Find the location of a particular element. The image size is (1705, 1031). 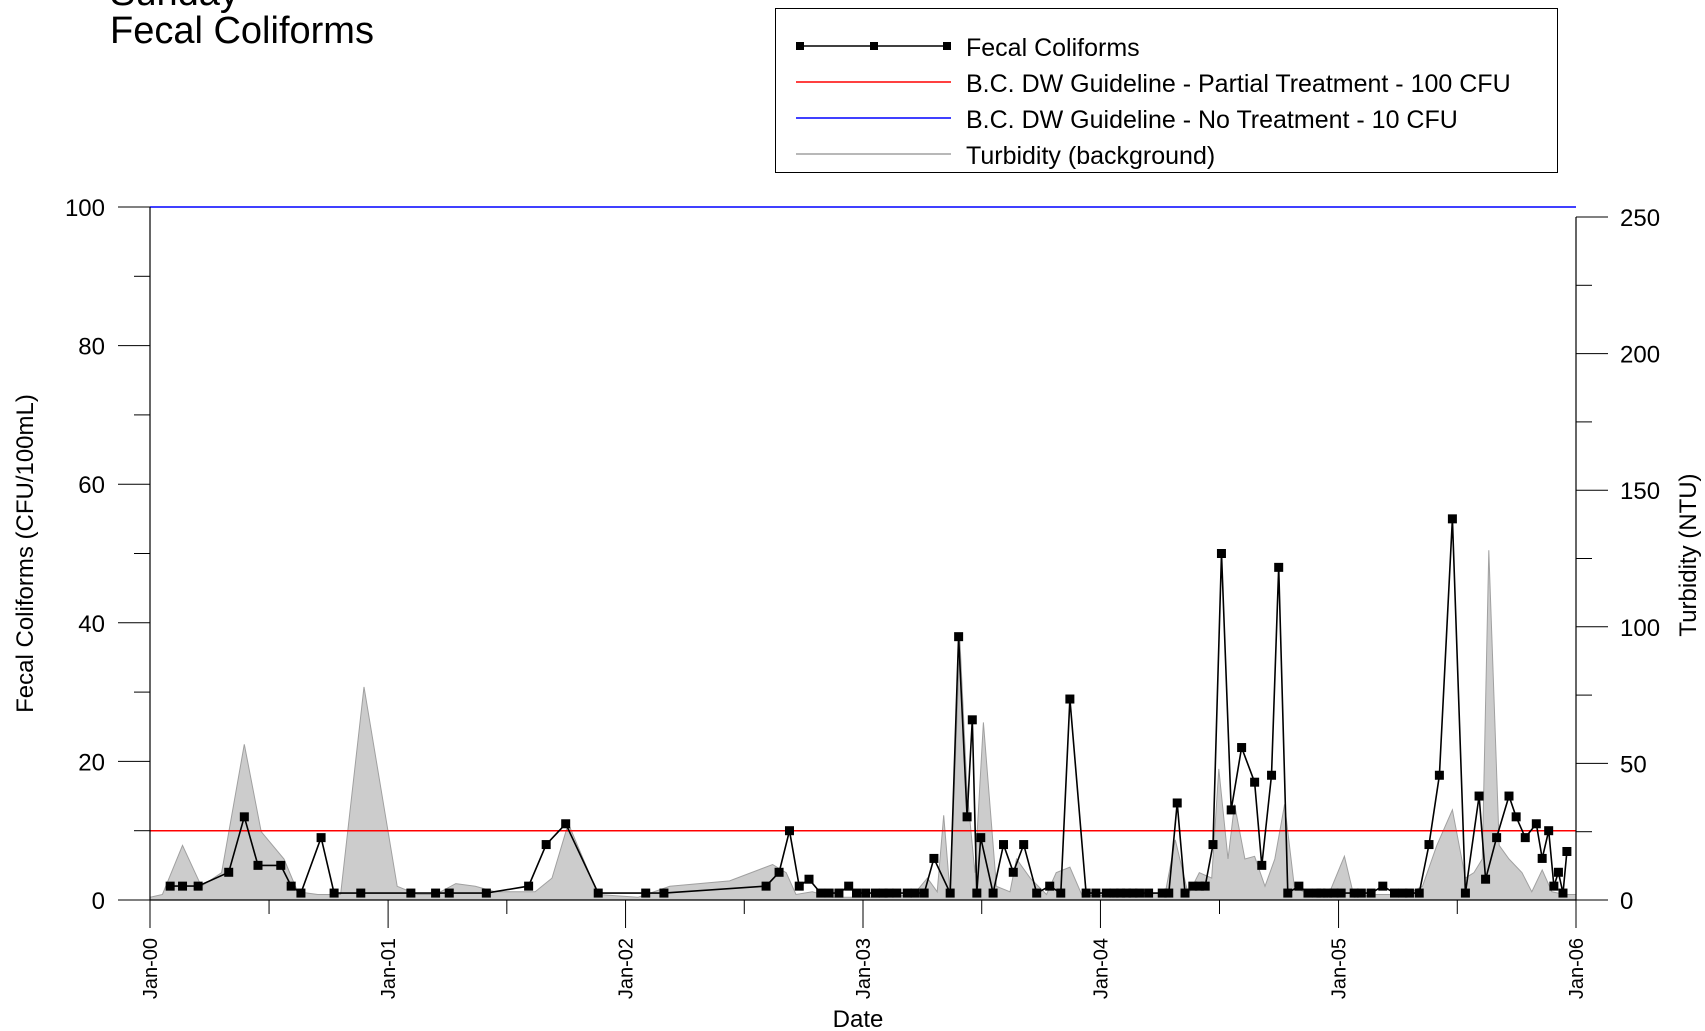

y-axis-title: Fecal Coliforms (CFU/100mL) is located at coordinates (25, 553).